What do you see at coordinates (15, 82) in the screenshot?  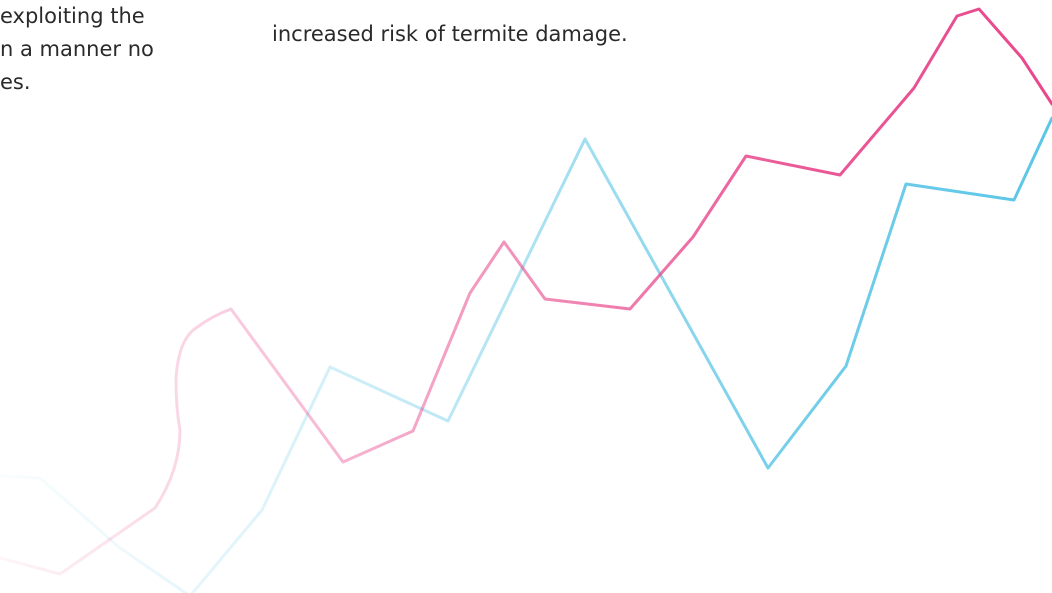 I see `text-line: es.` at bounding box center [15, 82].